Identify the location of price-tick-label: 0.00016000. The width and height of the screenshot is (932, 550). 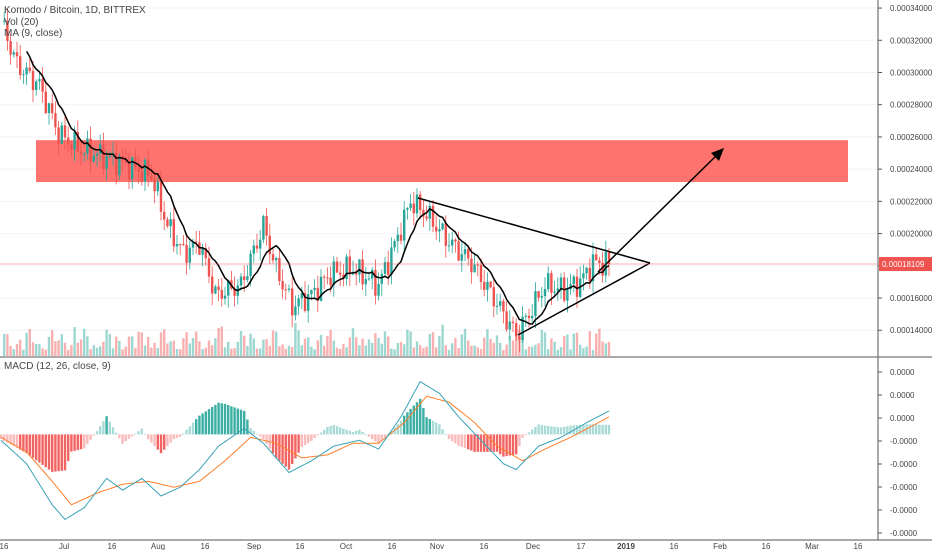
(911, 298).